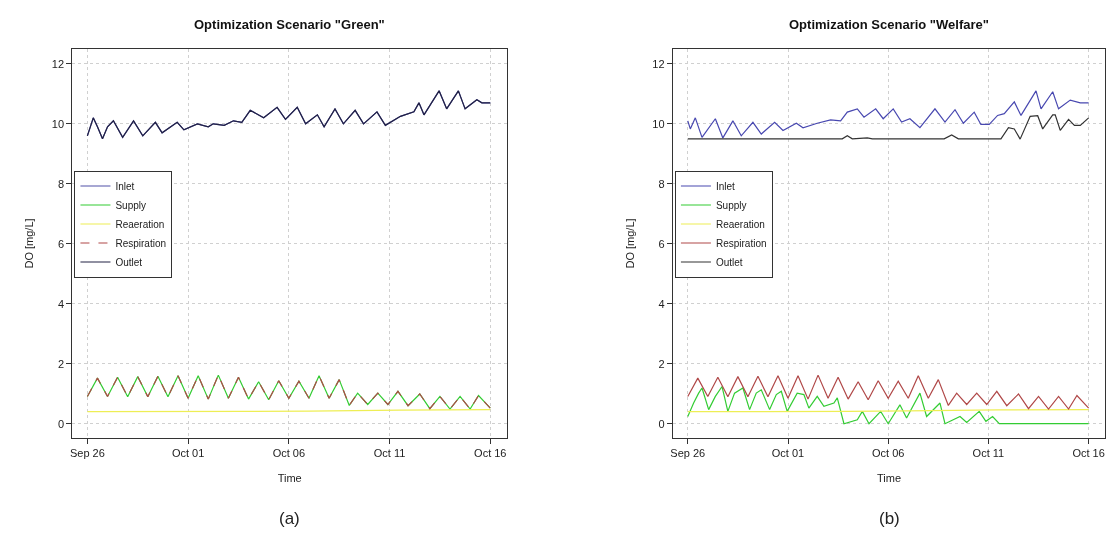 This screenshot has width=1112, height=549. Describe the element at coordinates (289, 518) in the screenshot. I see `text: (a)` at that location.